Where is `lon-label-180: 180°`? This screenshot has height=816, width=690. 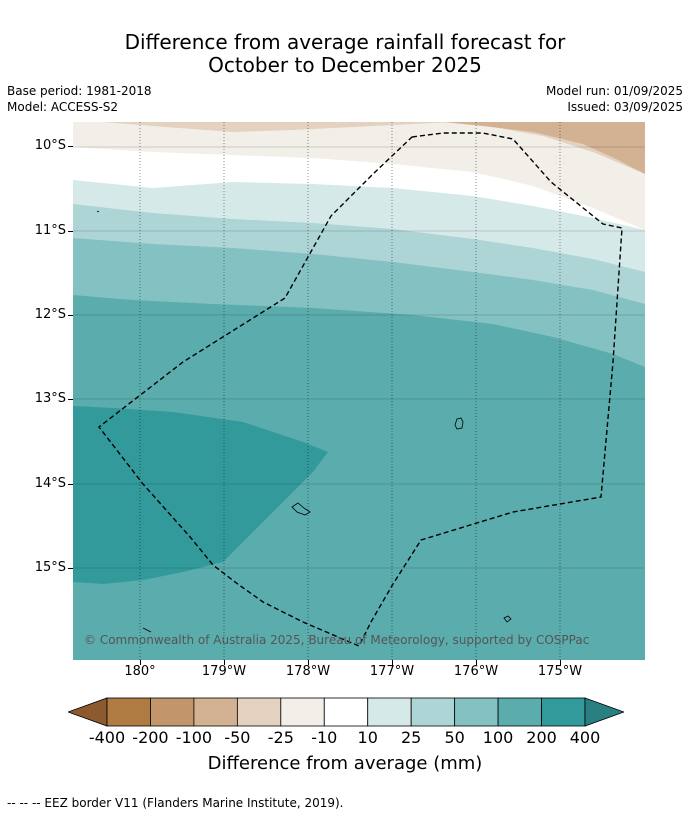
lon-label-180: 180° is located at coordinates (140, 671).